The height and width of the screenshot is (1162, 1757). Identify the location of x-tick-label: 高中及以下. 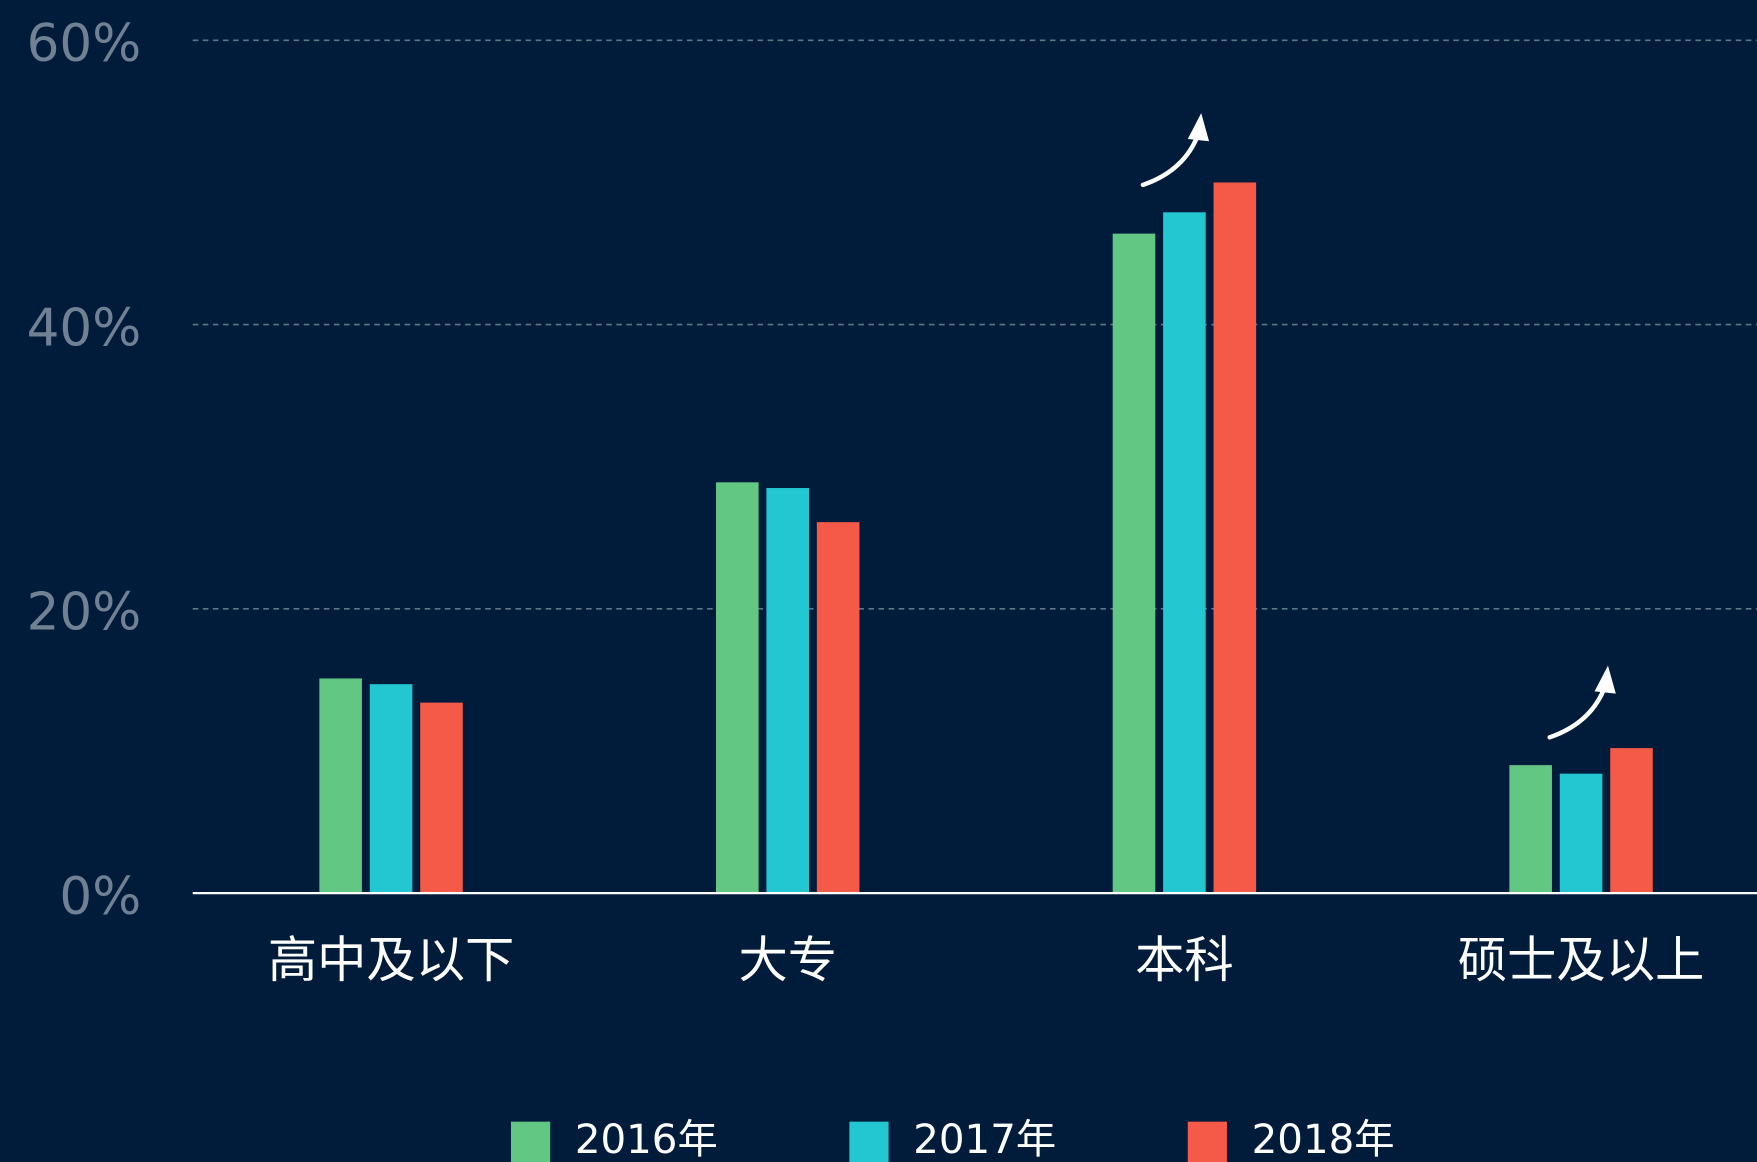
(391, 960).